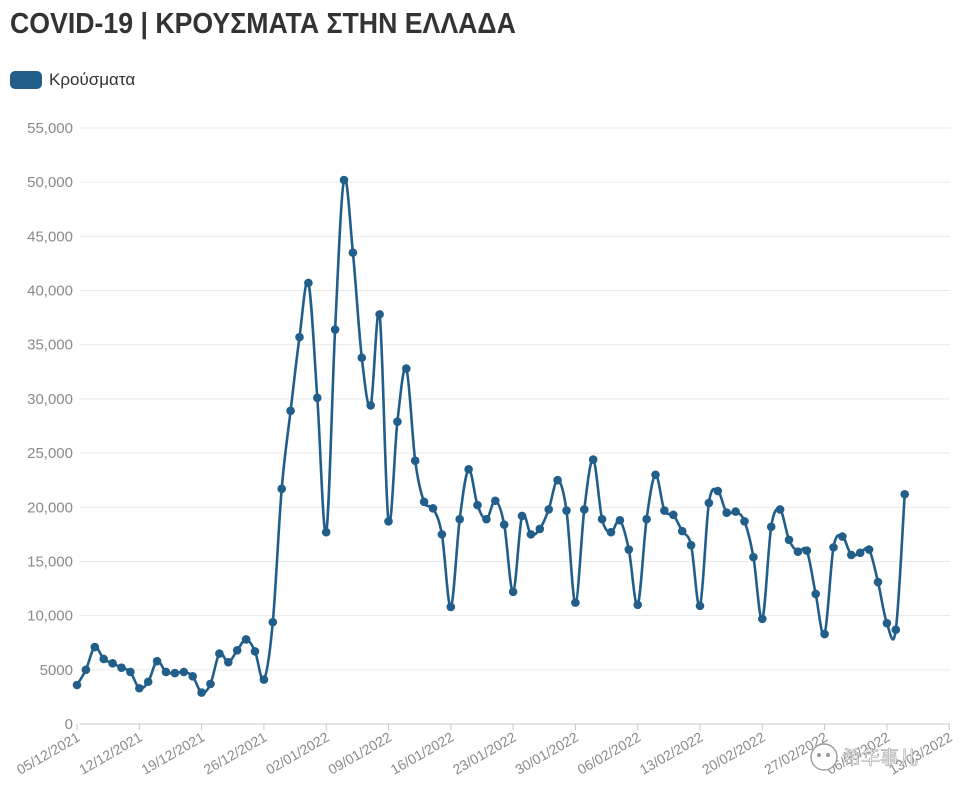 Image resolution: width=969 pixels, height=799 pixels. Describe the element at coordinates (69, 724) in the screenshot. I see `y-tick-label: 0` at that location.